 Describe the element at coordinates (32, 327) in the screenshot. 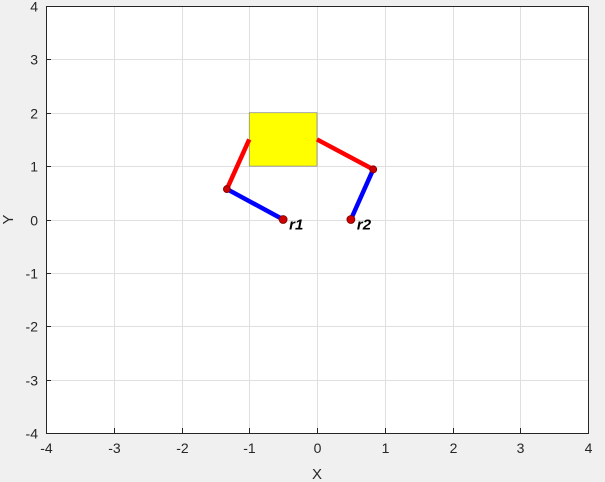

I see `y-tick-label: -2` at that location.